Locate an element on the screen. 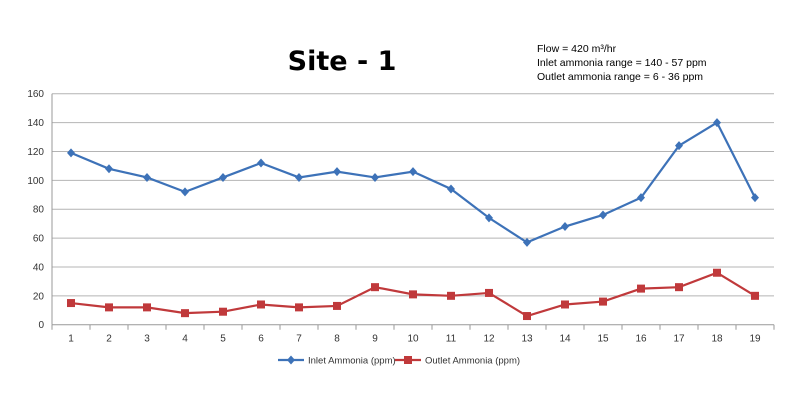 This screenshot has height=400, width=800. y-tick-label: 120 is located at coordinates (35, 152).